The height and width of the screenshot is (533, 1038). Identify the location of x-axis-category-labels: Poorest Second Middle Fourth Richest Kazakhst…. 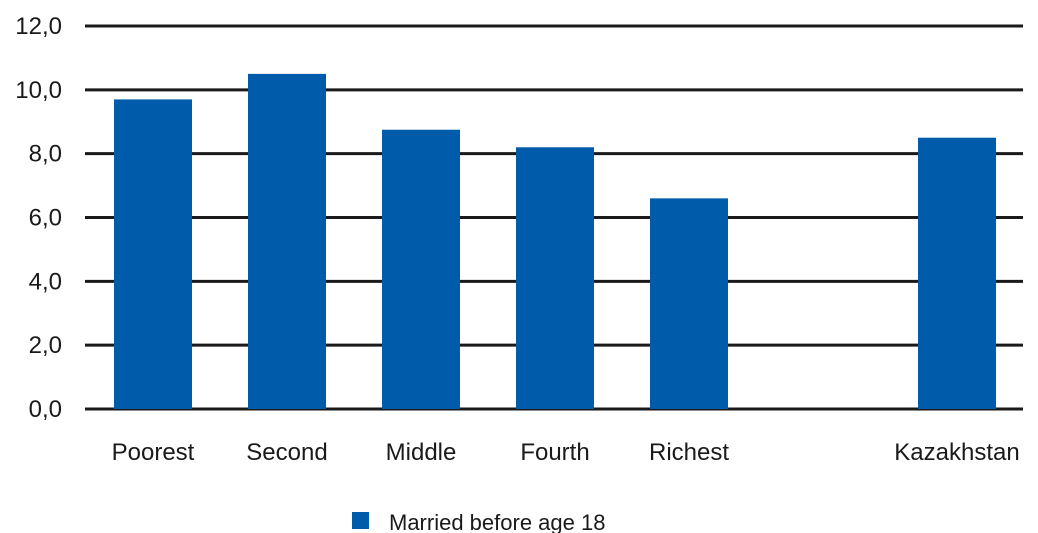
(566, 452).